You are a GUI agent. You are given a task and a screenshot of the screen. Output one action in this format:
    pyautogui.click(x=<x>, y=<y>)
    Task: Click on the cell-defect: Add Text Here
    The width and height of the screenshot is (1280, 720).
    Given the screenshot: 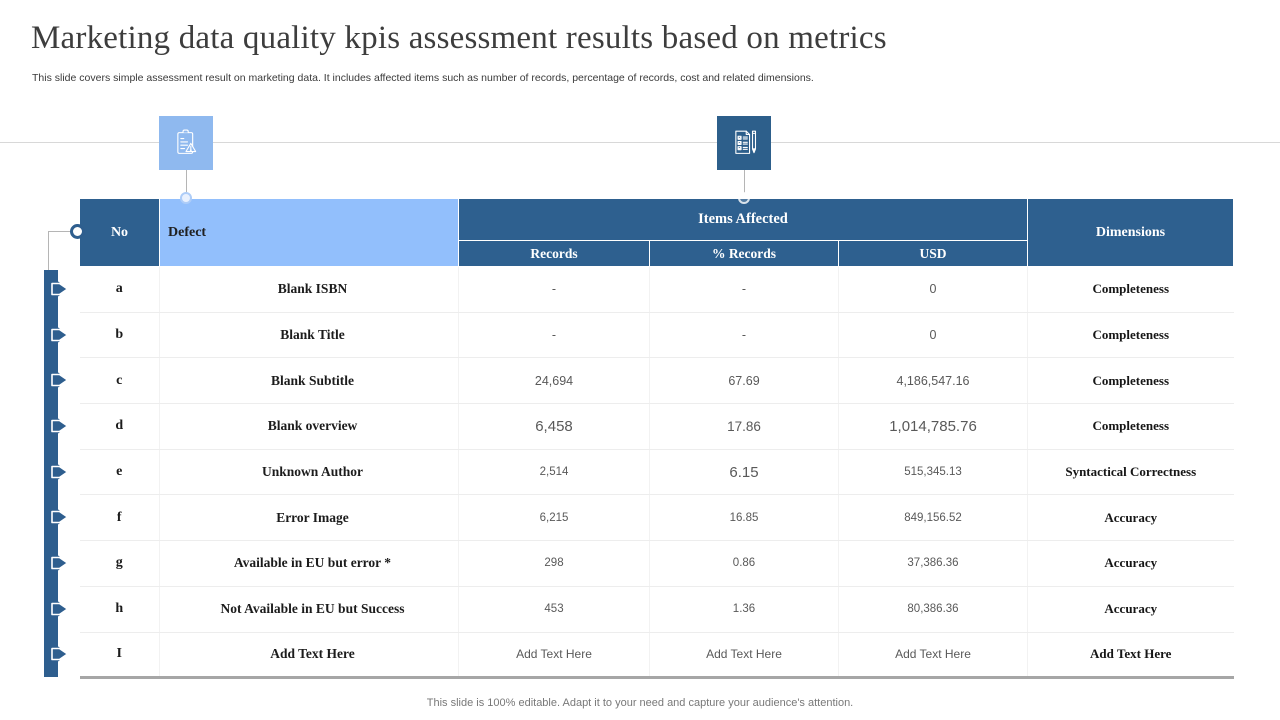 What is the action you would take?
    pyautogui.click(x=309, y=655)
    